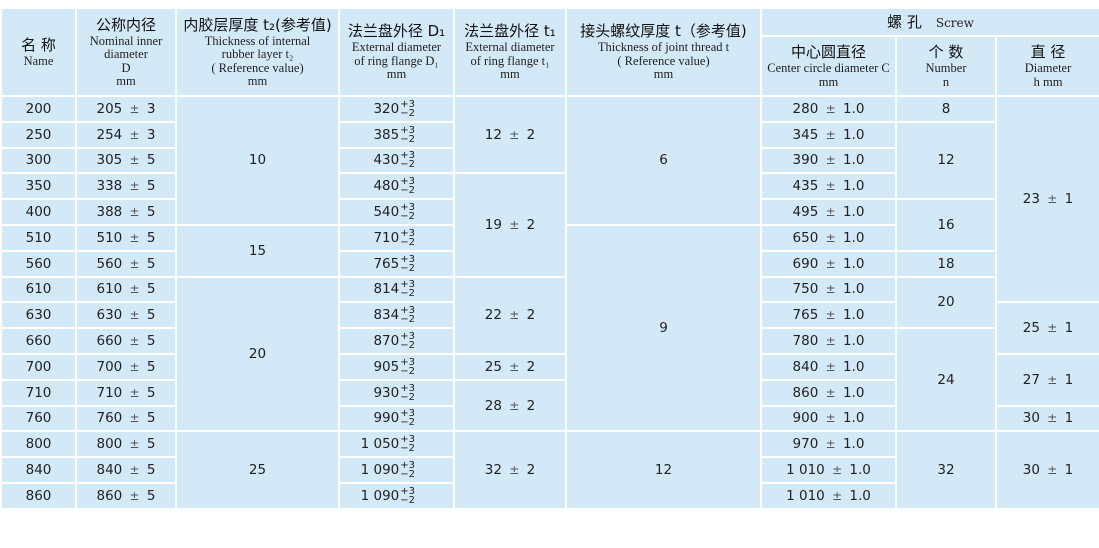 The image size is (1099, 548). I want to click on header-zh-label: 螺 孔, so click(904, 21).